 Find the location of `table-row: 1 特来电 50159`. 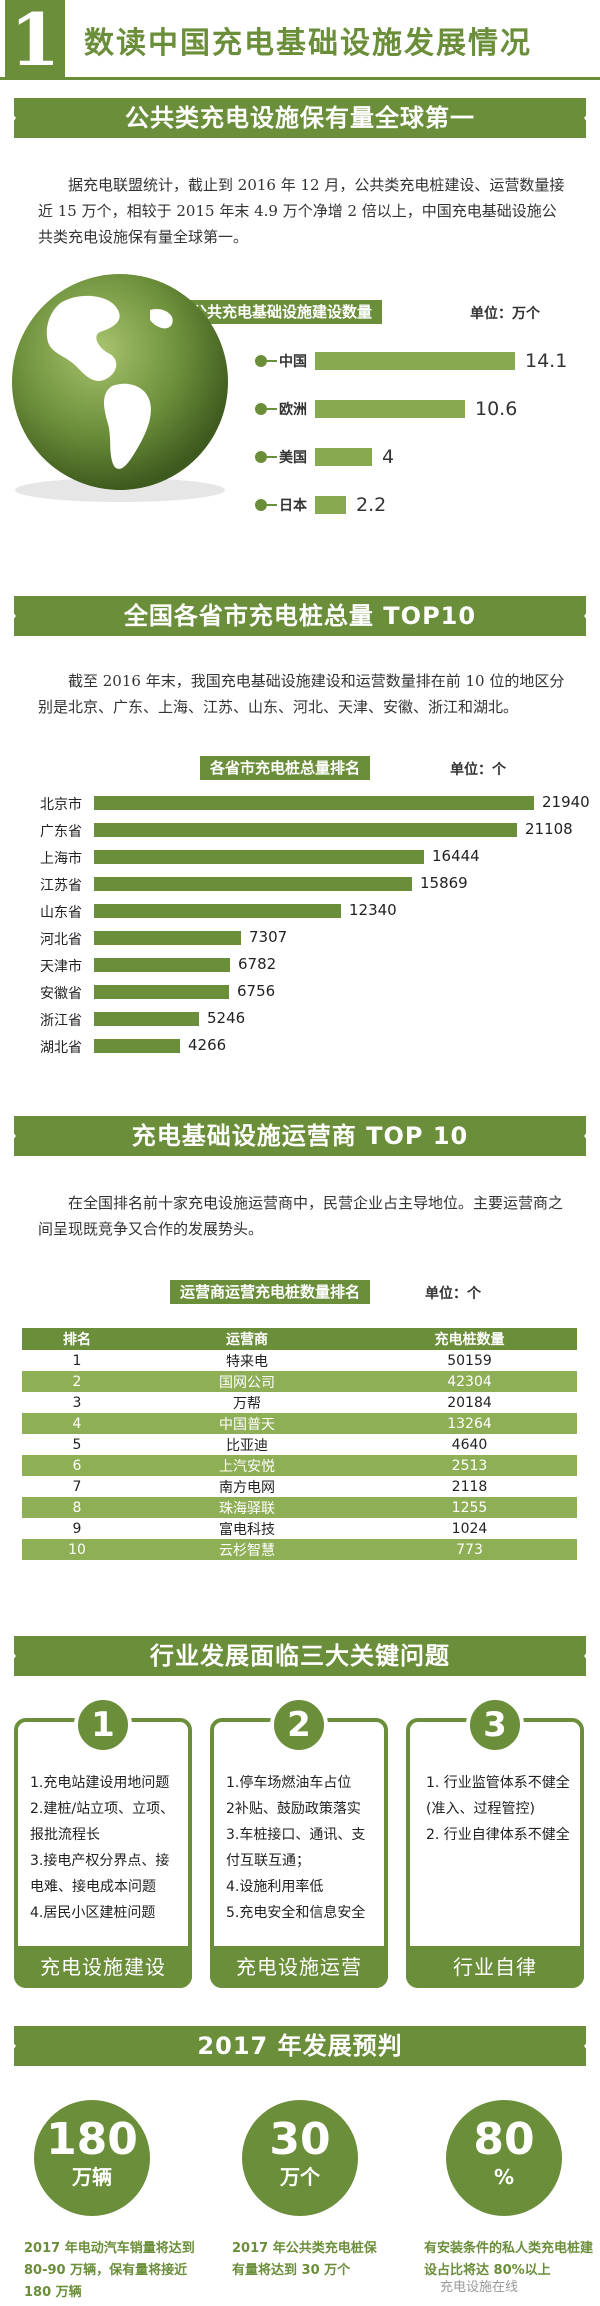

table-row: 1 特来电 50159 is located at coordinates (299, 1360).